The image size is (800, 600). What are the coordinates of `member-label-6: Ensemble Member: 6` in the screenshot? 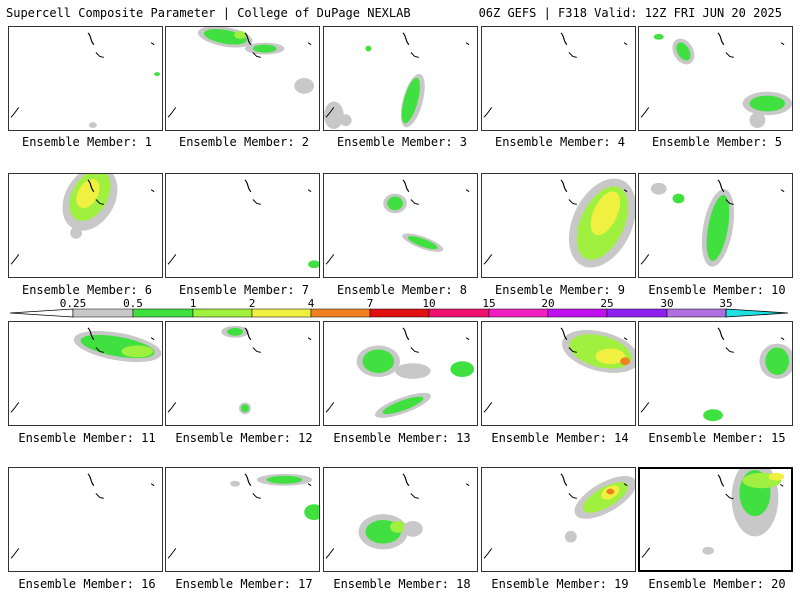 It's located at (87, 290).